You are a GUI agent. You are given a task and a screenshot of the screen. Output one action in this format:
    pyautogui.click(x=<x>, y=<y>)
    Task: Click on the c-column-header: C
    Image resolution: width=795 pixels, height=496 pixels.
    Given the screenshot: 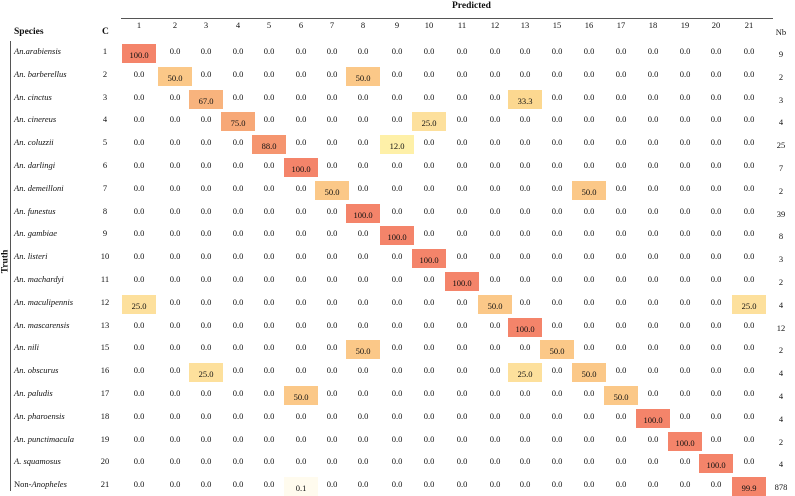 What is the action you would take?
    pyautogui.click(x=105, y=32)
    